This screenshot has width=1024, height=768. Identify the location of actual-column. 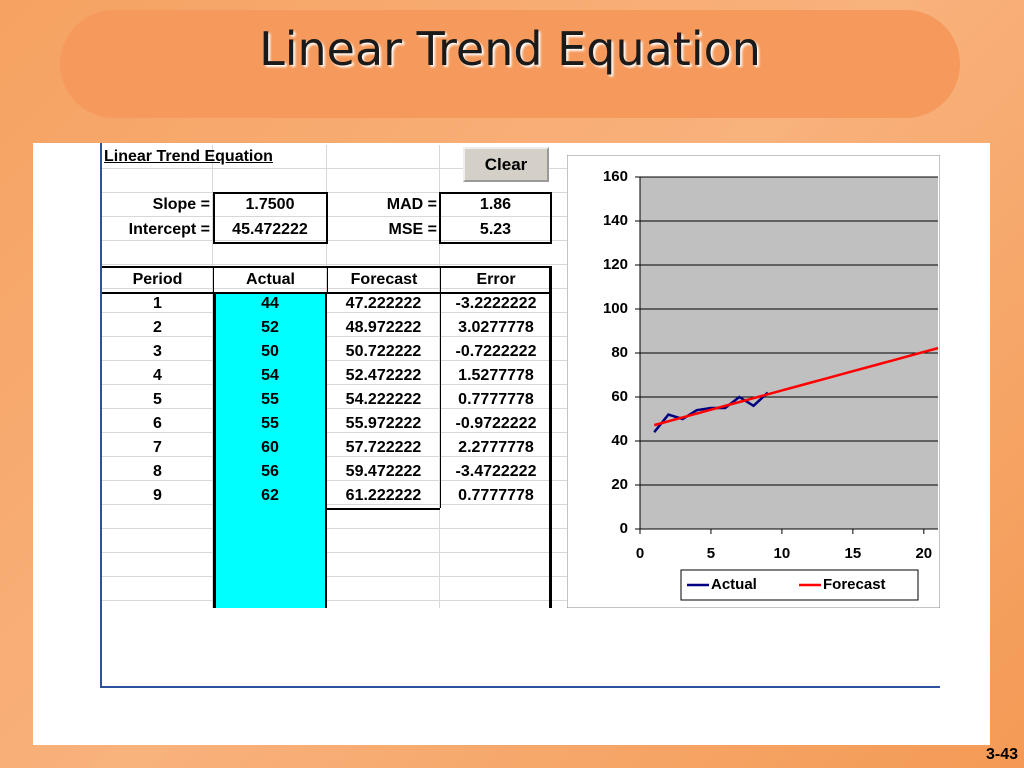
(270, 450).